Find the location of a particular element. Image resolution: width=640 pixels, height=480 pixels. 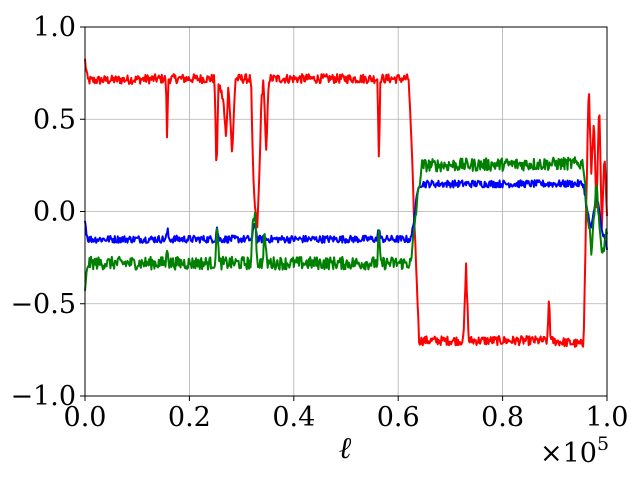

x-offset-base: ×10 is located at coordinates (568, 453).